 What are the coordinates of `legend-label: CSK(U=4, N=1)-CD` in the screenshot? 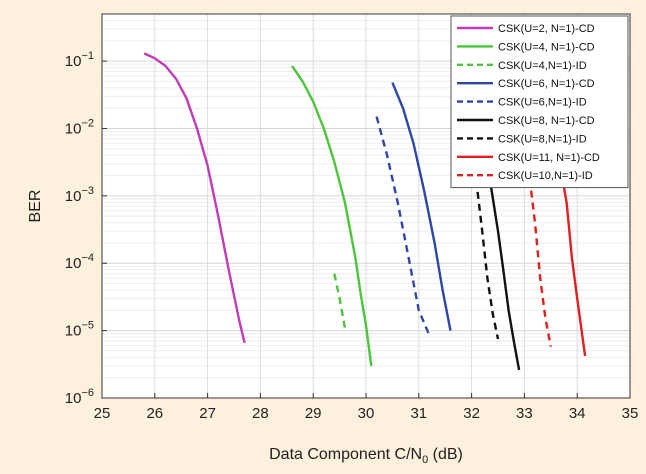 It's located at (546, 47).